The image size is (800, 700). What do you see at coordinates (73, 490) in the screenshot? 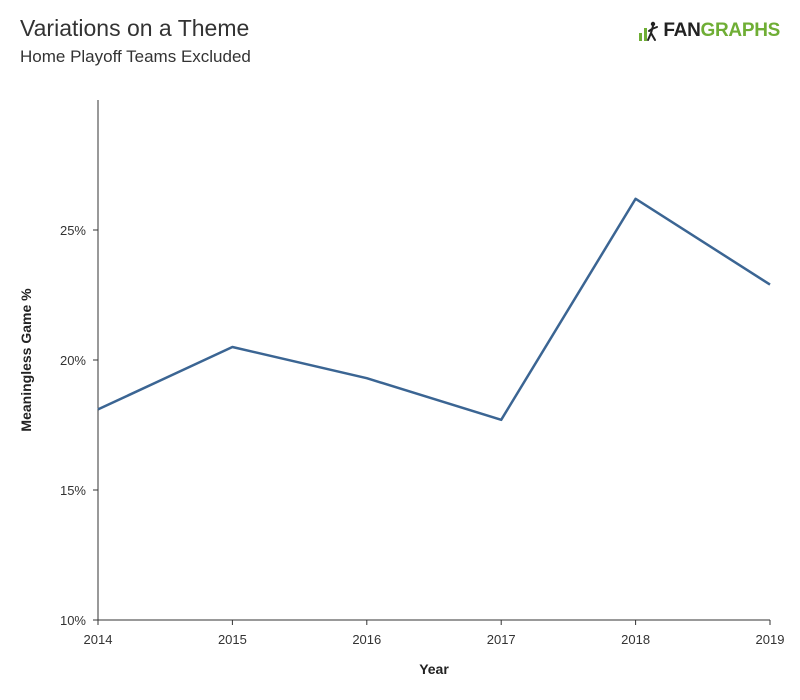
I see `y-tick-label: 15%` at bounding box center [73, 490].